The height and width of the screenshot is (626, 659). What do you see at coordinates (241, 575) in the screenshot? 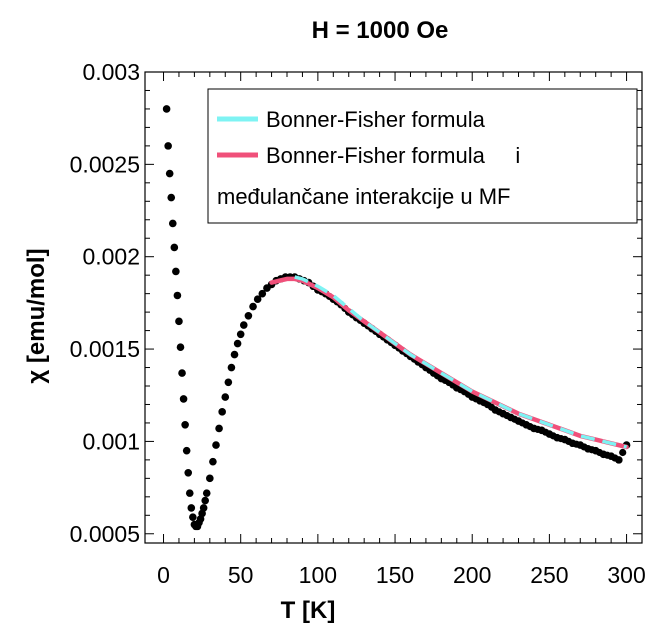
I see `x-tick-label: 50` at bounding box center [241, 575].